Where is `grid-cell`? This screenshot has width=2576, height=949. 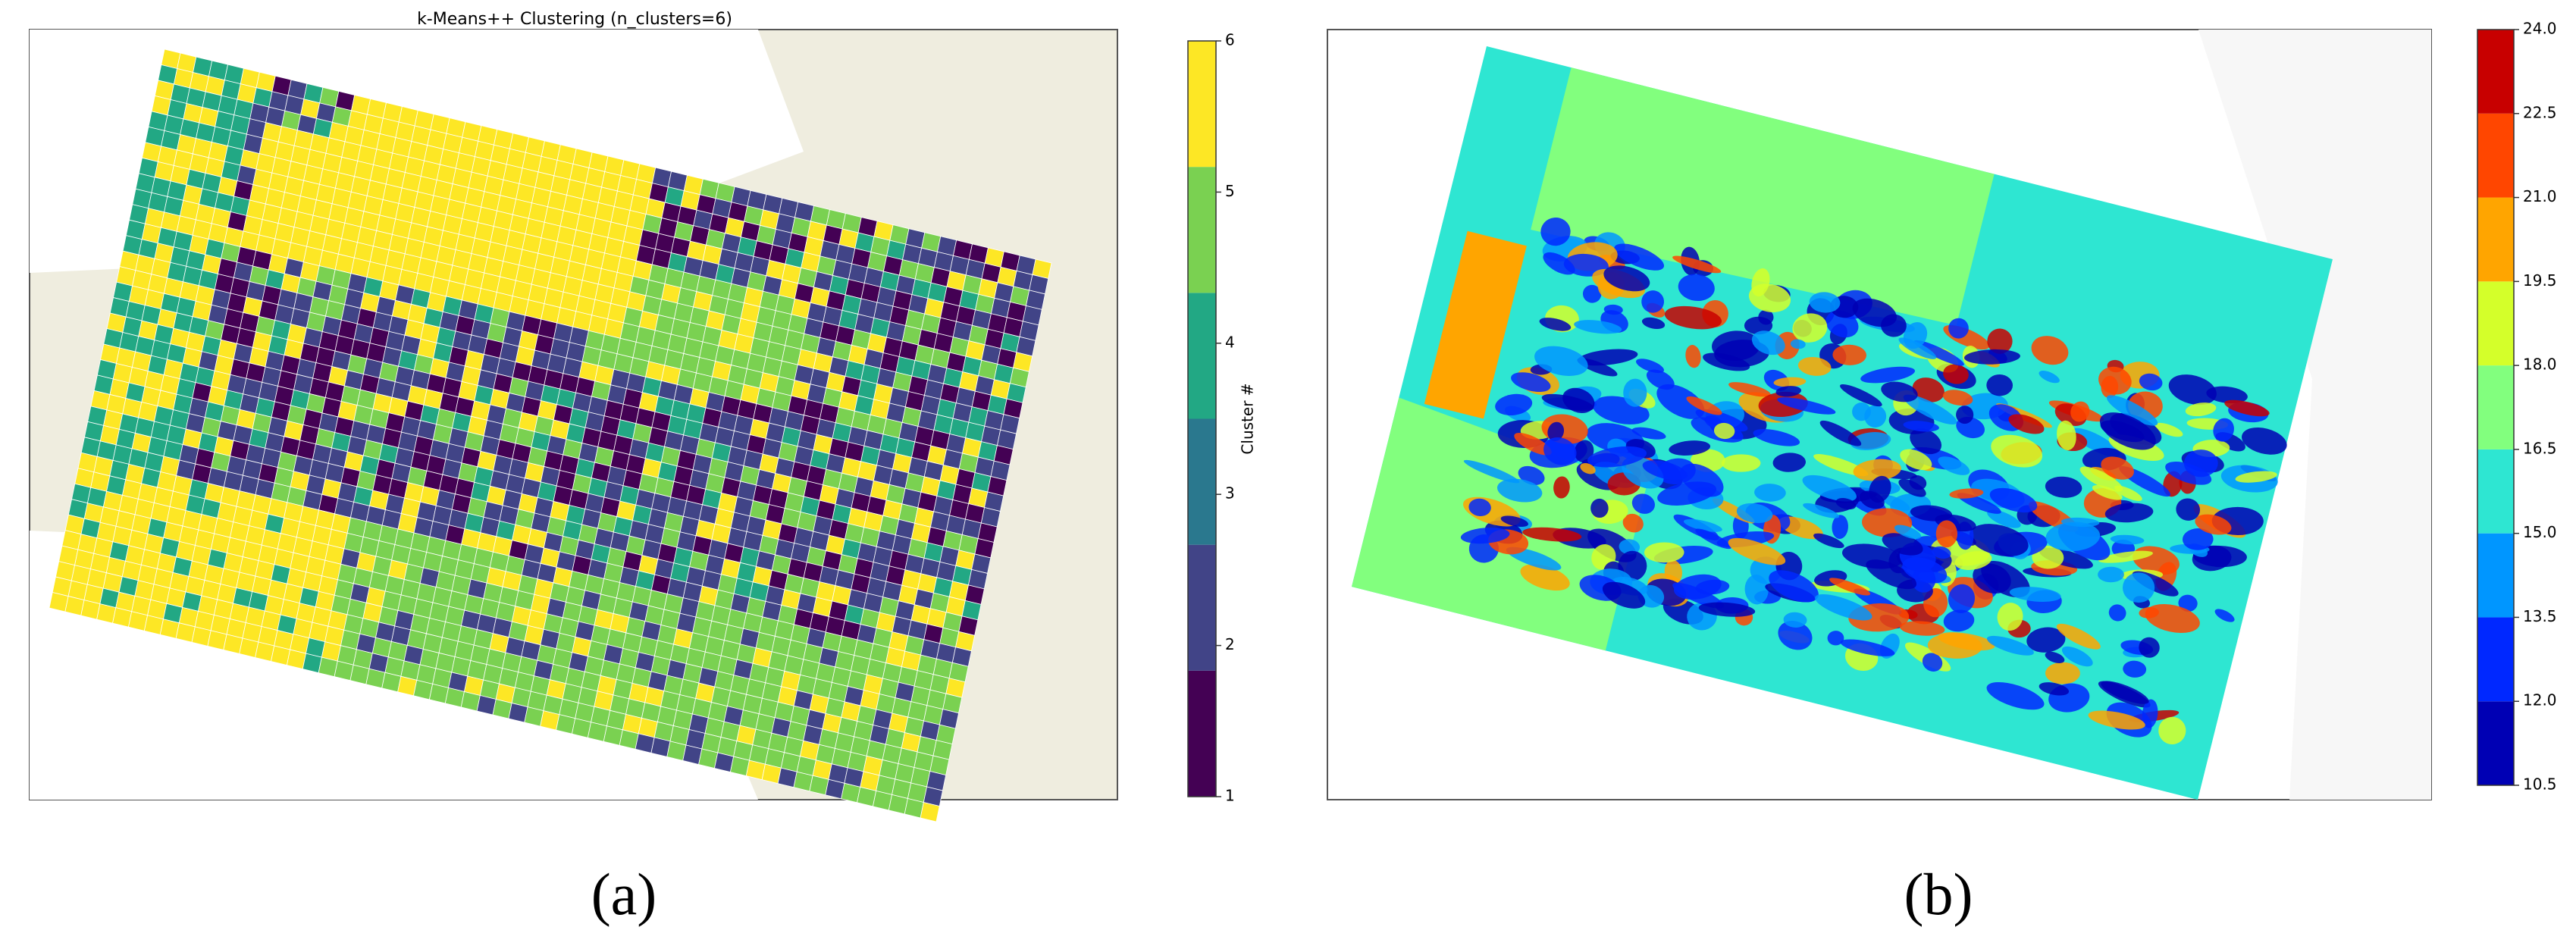
grid-cell is located at coordinates (930, 812).